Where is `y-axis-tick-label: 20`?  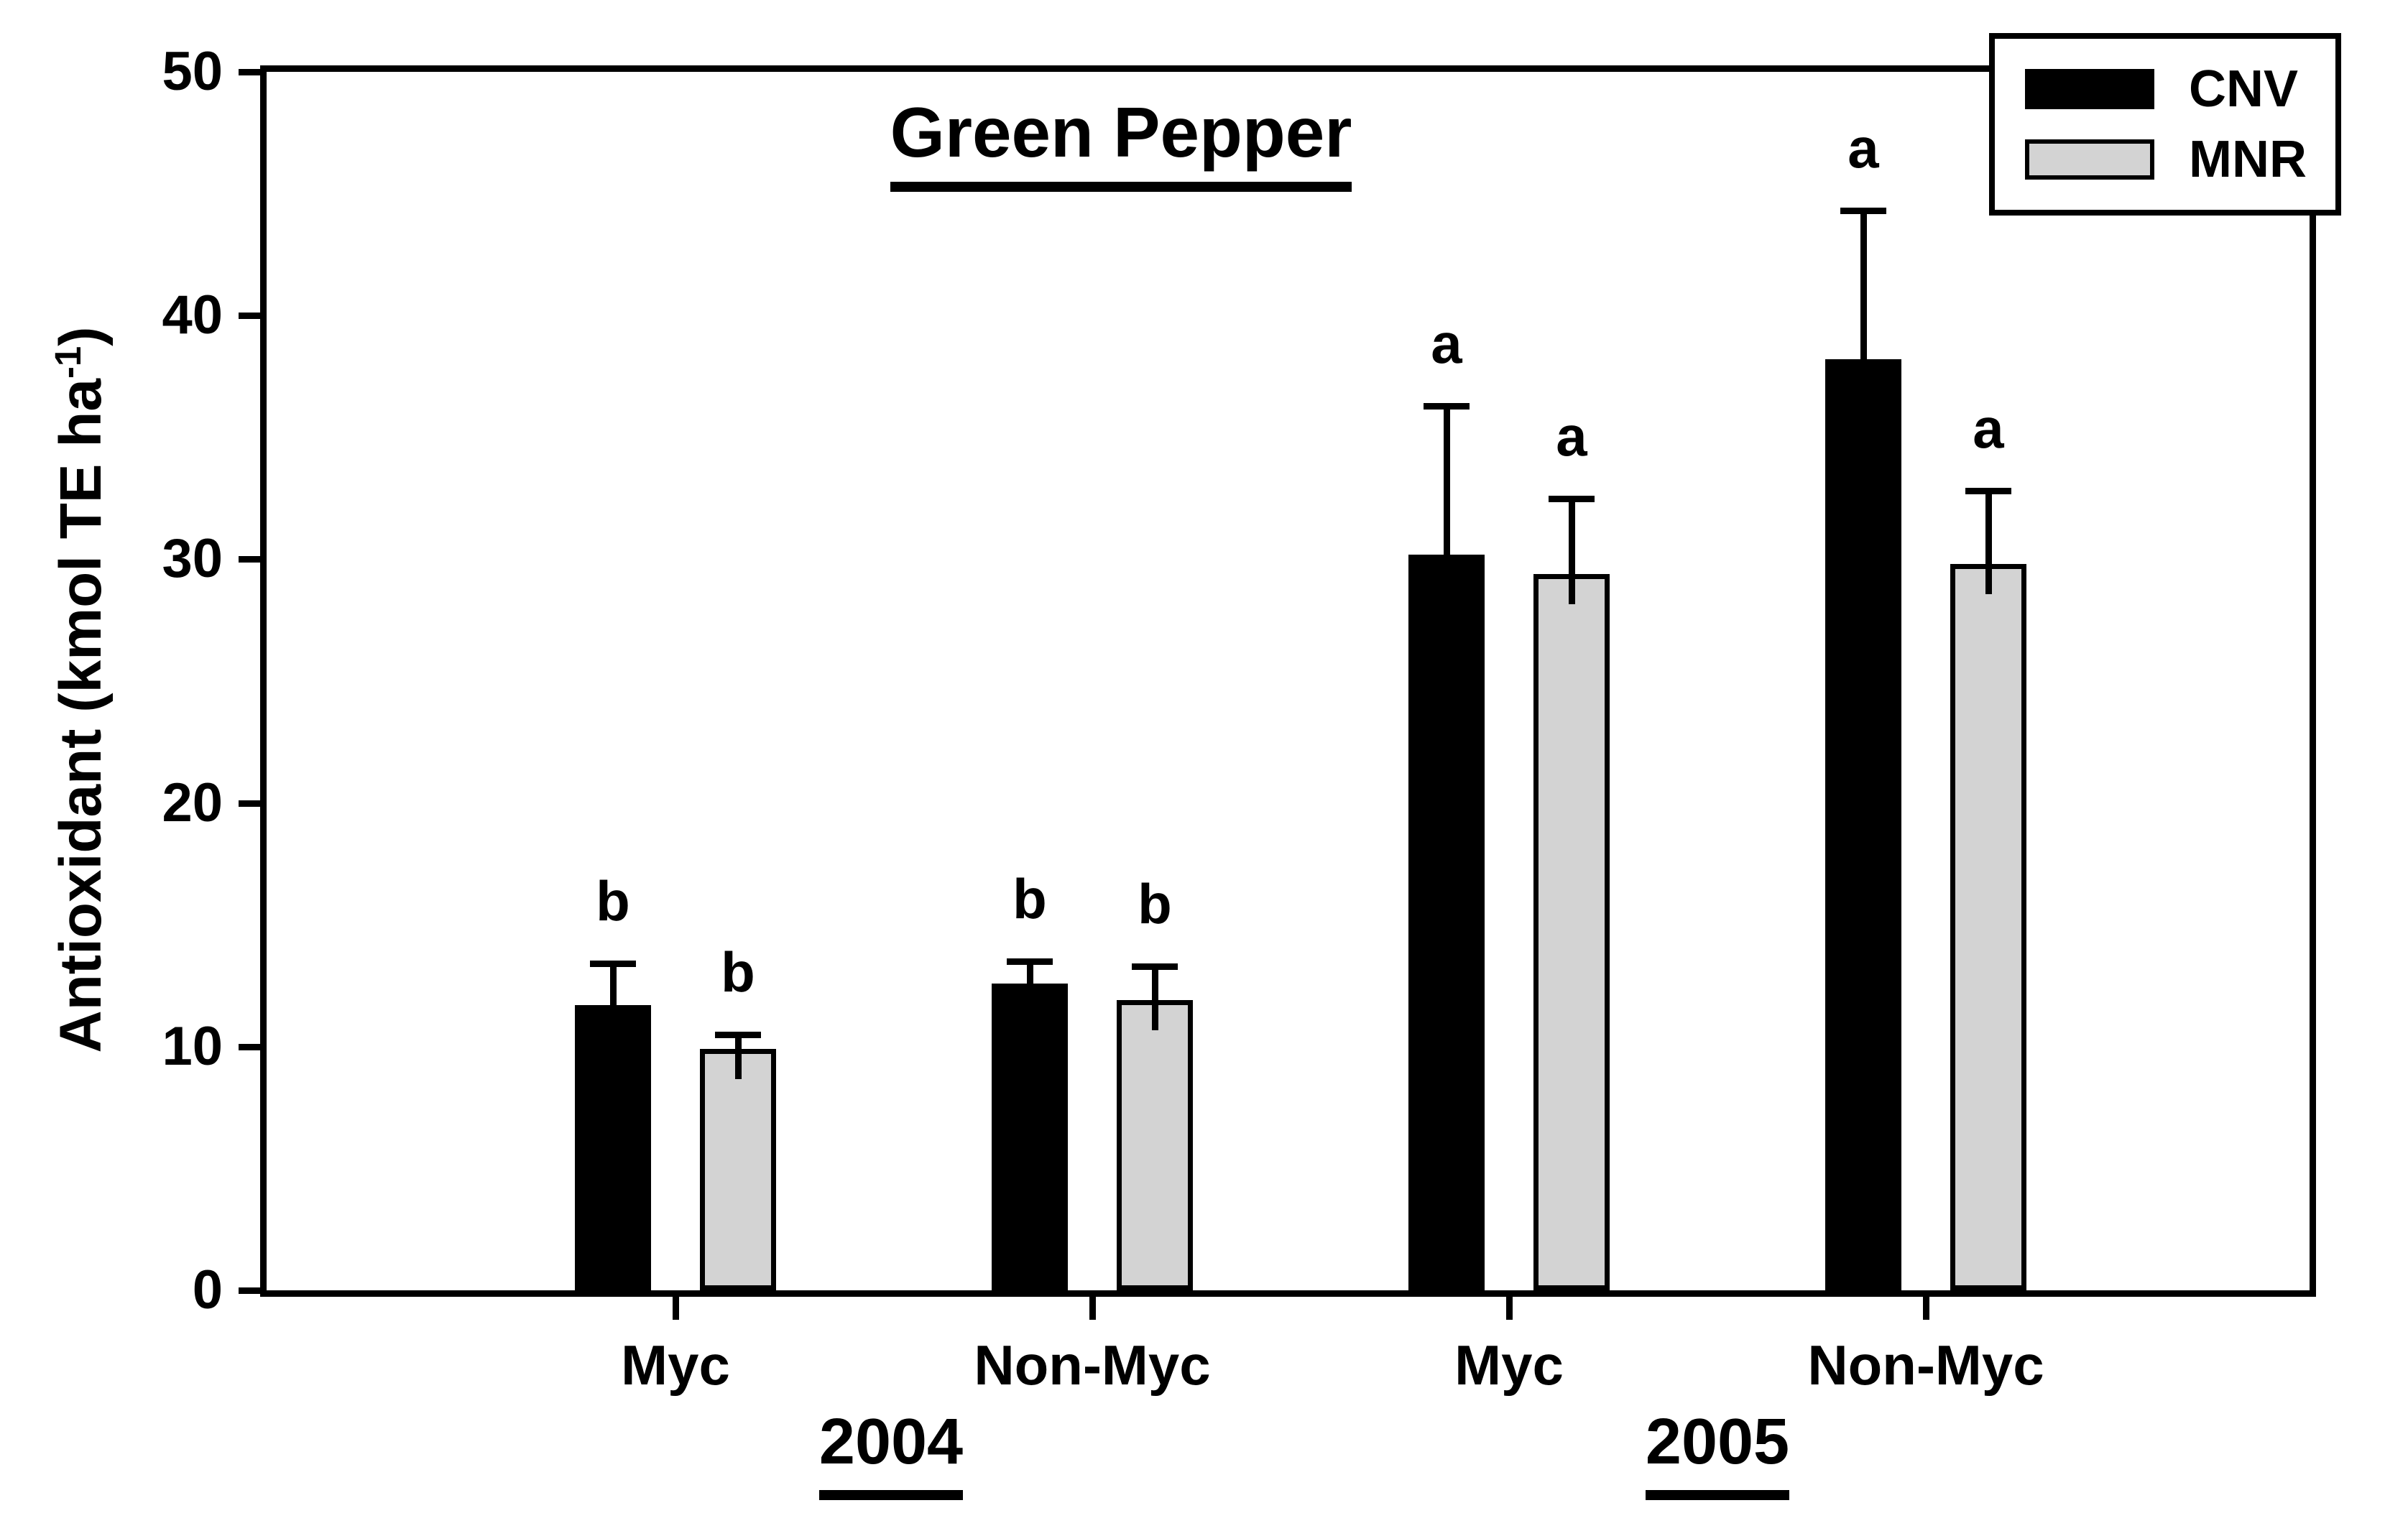
y-axis-tick-label: 20 is located at coordinates (192, 802).